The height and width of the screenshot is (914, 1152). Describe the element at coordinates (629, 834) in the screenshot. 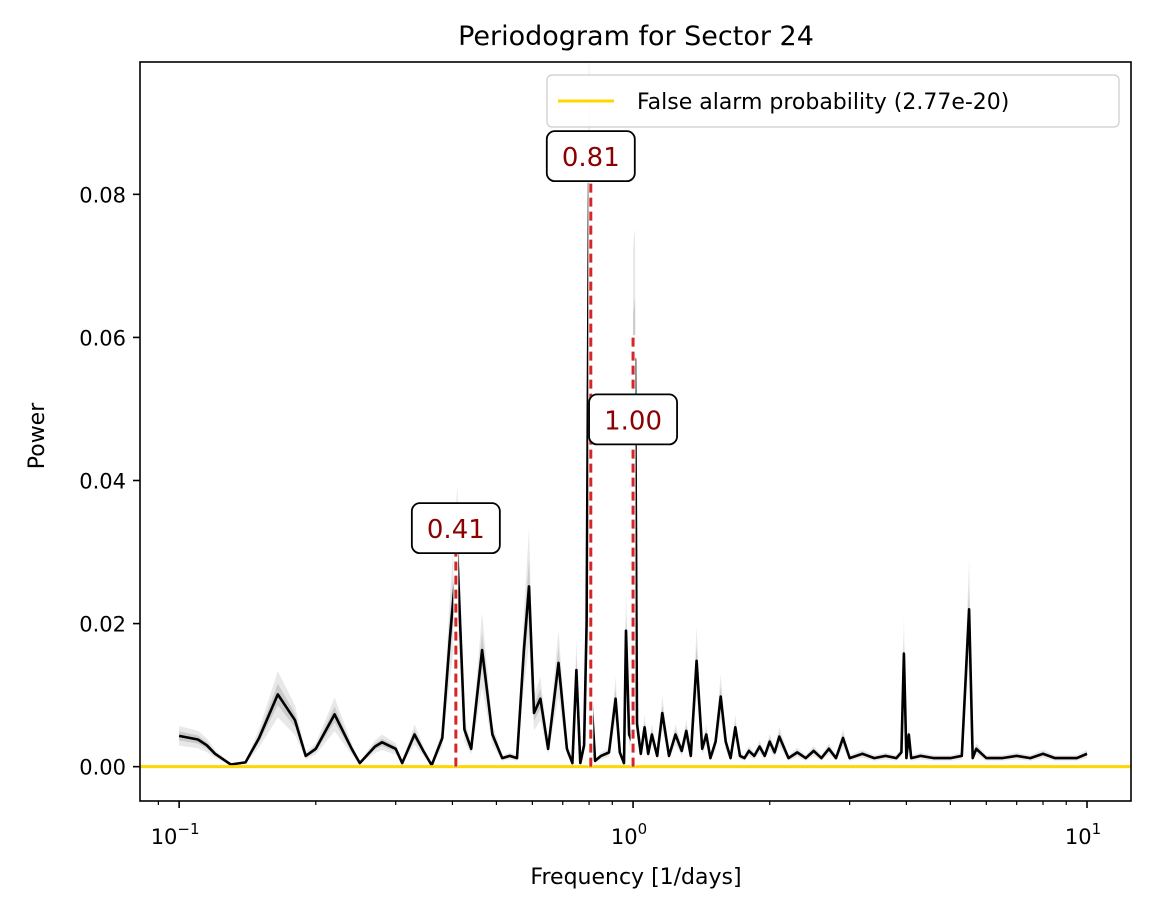

I see `x-tick-label-1: 10⁰` at that location.